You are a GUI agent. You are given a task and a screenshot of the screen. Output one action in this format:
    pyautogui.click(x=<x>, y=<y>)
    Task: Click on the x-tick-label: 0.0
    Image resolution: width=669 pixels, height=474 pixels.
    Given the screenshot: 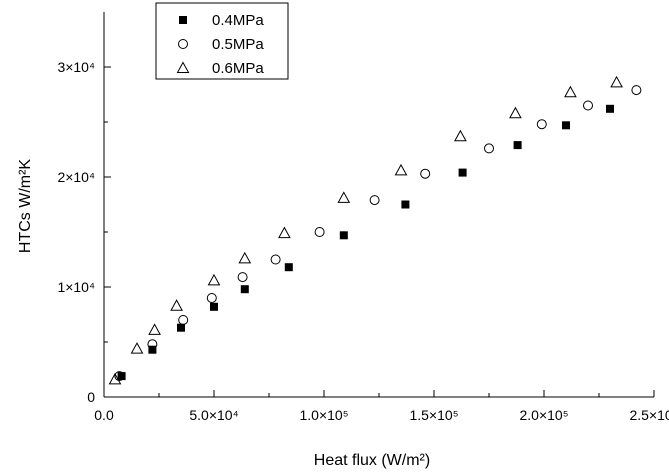 What is the action you would take?
    pyautogui.click(x=104, y=415)
    